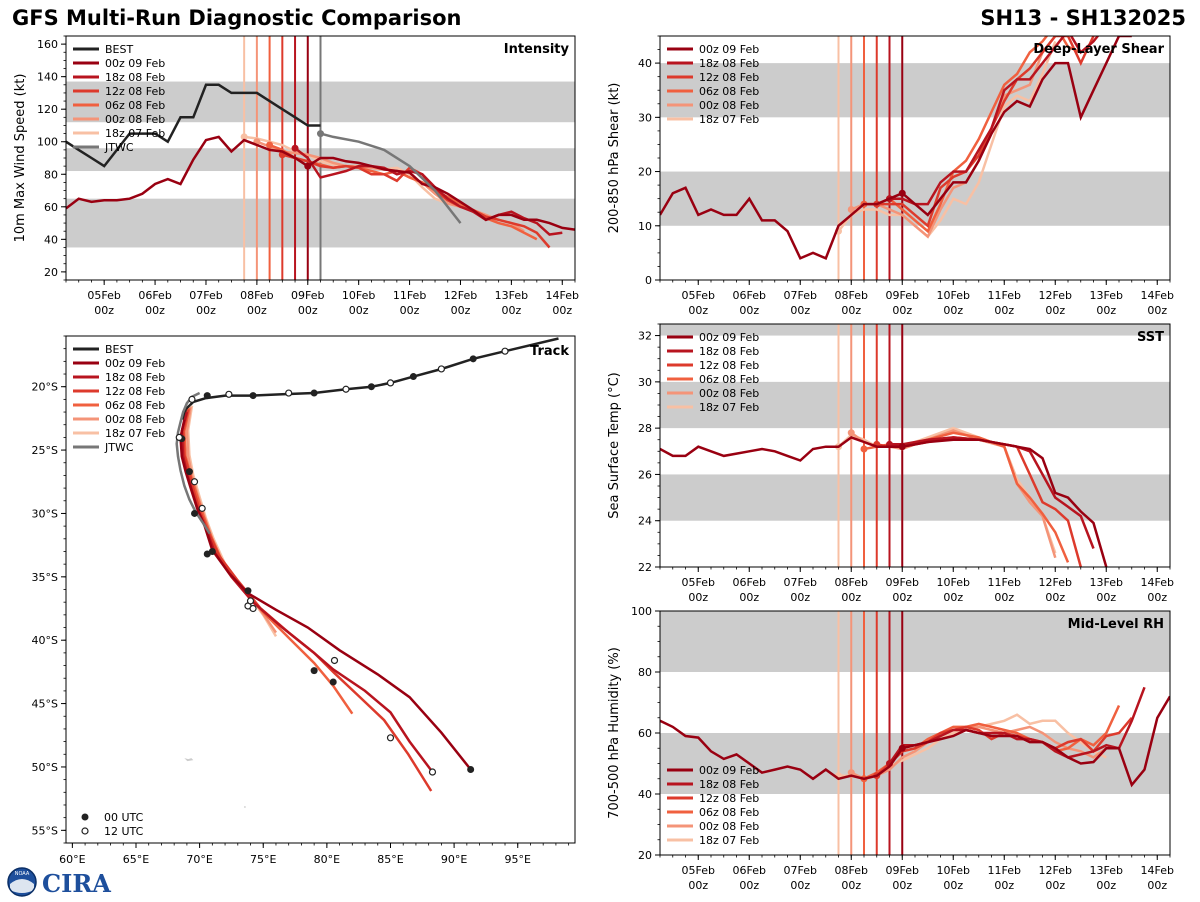  Describe the element at coordinates (136, 859) in the screenshot. I see `x-tick-label: 65°E` at that location.